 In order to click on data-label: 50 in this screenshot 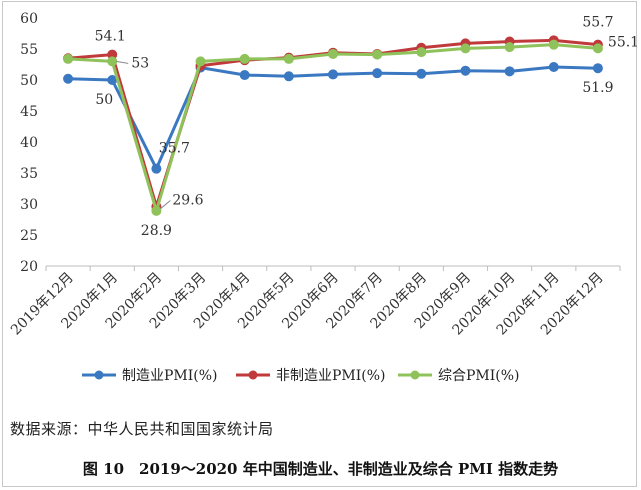, I will do `click(104, 100)`.